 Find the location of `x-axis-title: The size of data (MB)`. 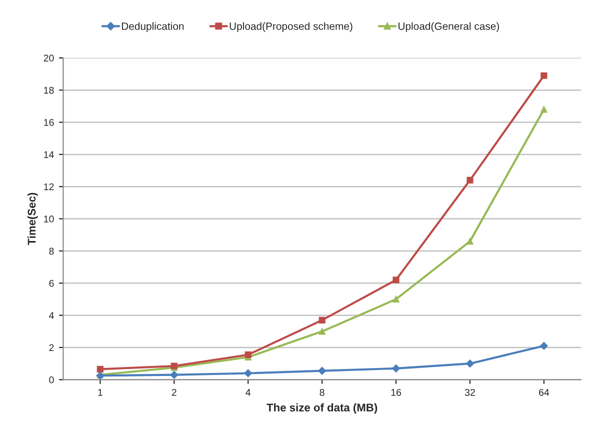

x-axis-title: The size of data (MB) is located at coordinates (322, 408).